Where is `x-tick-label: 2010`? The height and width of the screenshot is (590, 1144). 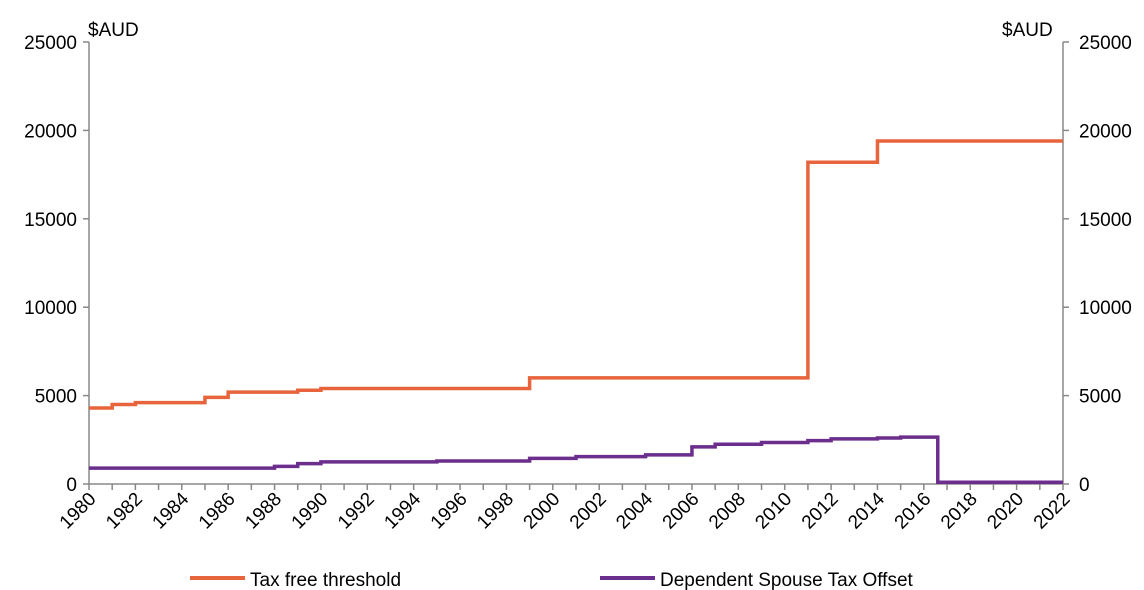 x-tick-label: 2010 is located at coordinates (774, 511).